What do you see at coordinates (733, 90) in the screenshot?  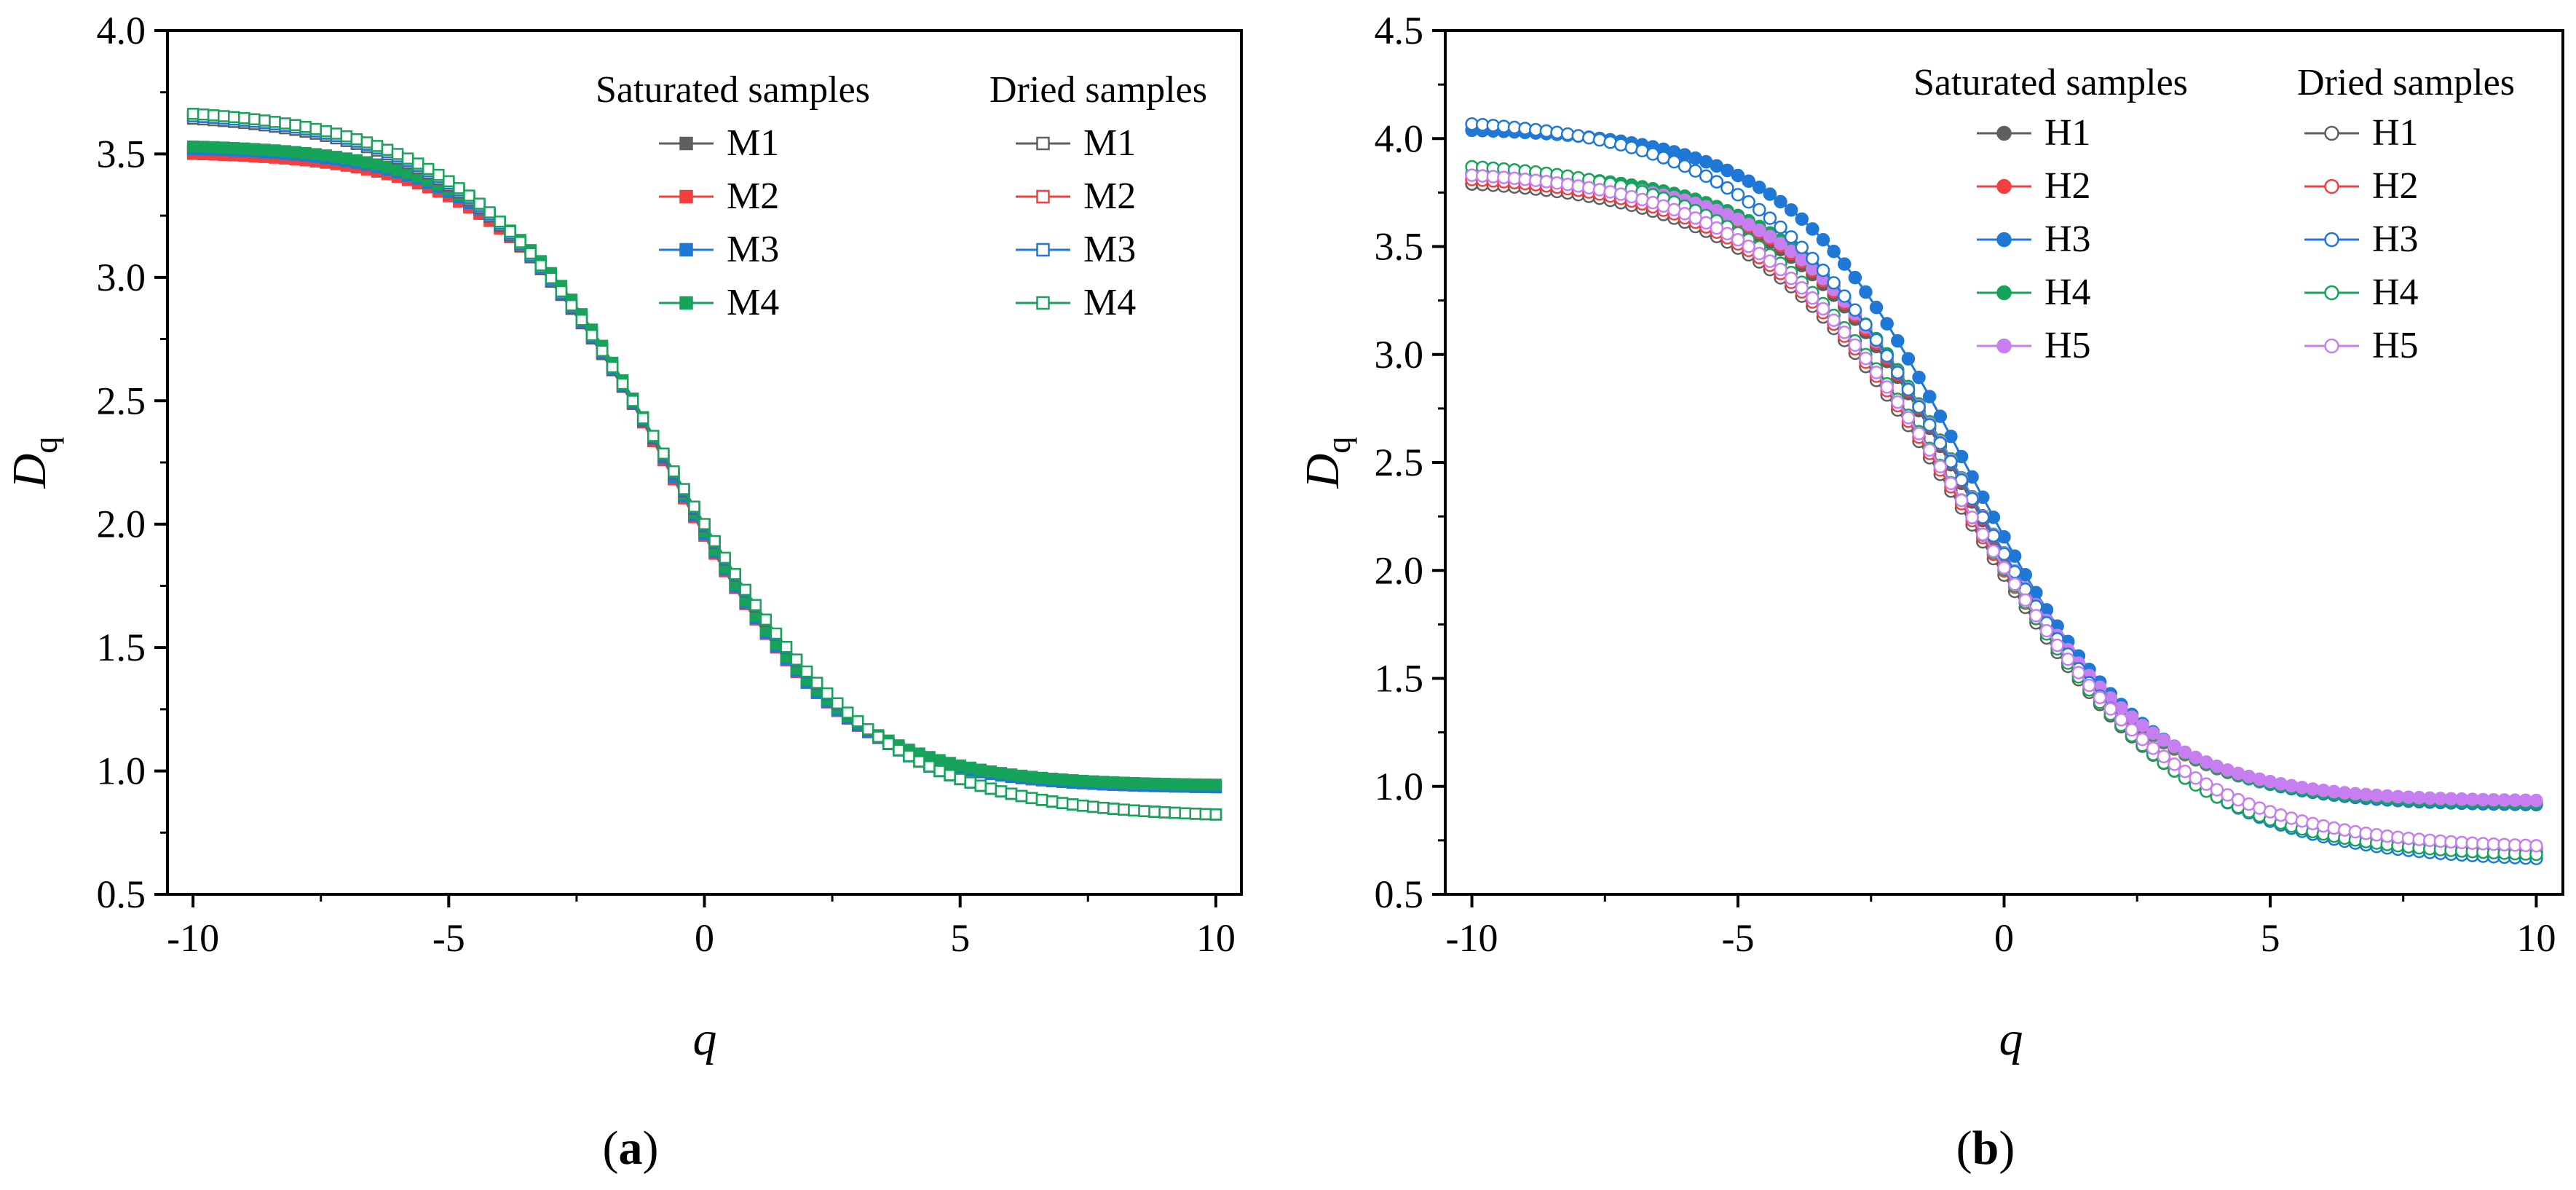 I see `legend-title-saturated: Saturated samples` at bounding box center [733, 90].